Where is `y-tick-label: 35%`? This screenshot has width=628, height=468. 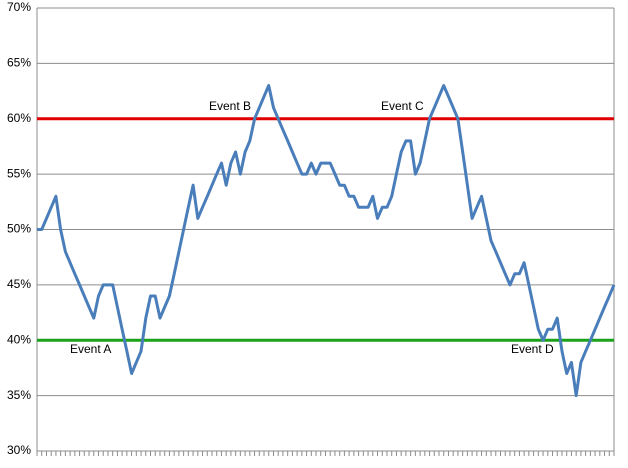
y-tick-label: 35% is located at coordinates (19, 395).